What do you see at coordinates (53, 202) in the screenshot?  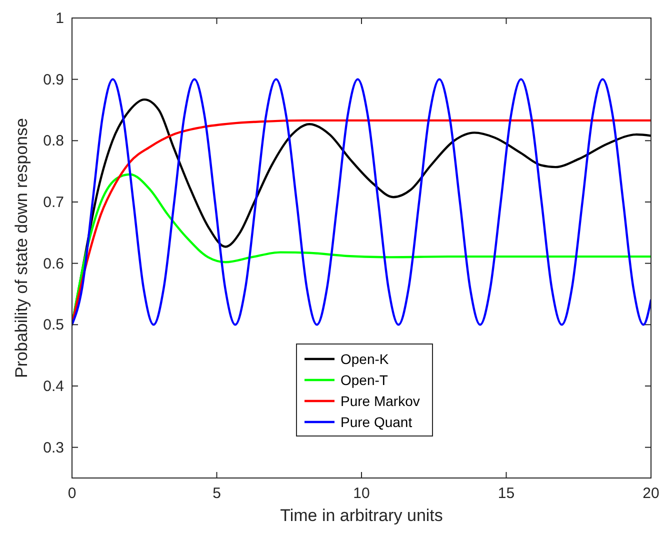 I see `y-tick-label: 0.7` at bounding box center [53, 202].